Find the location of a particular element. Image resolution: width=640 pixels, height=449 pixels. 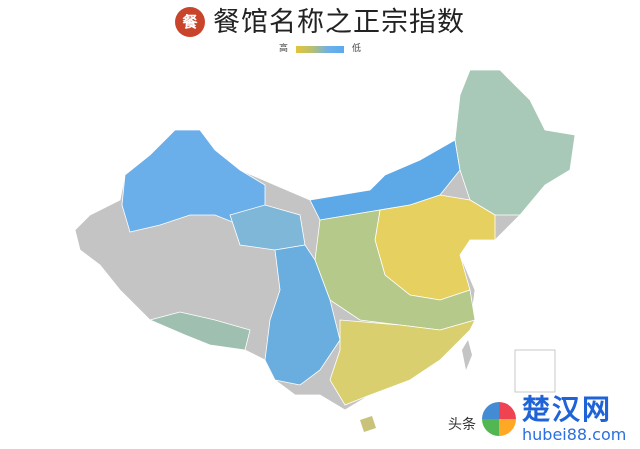

watermark: 头条 楚汉网 hubei88.com is located at coordinates (544, 421).